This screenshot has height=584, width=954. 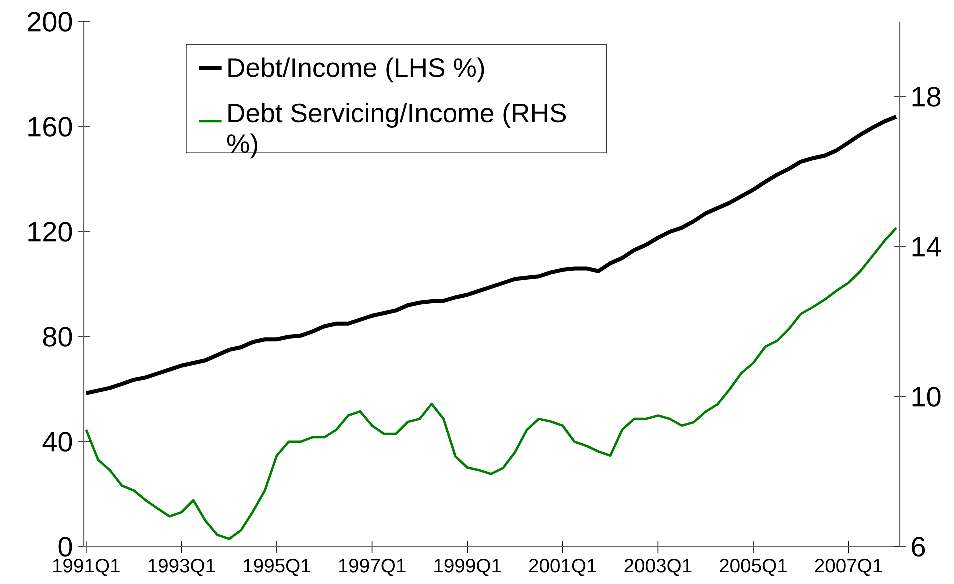 What do you see at coordinates (57, 442) in the screenshot?
I see `y-tick-label: 40` at bounding box center [57, 442].